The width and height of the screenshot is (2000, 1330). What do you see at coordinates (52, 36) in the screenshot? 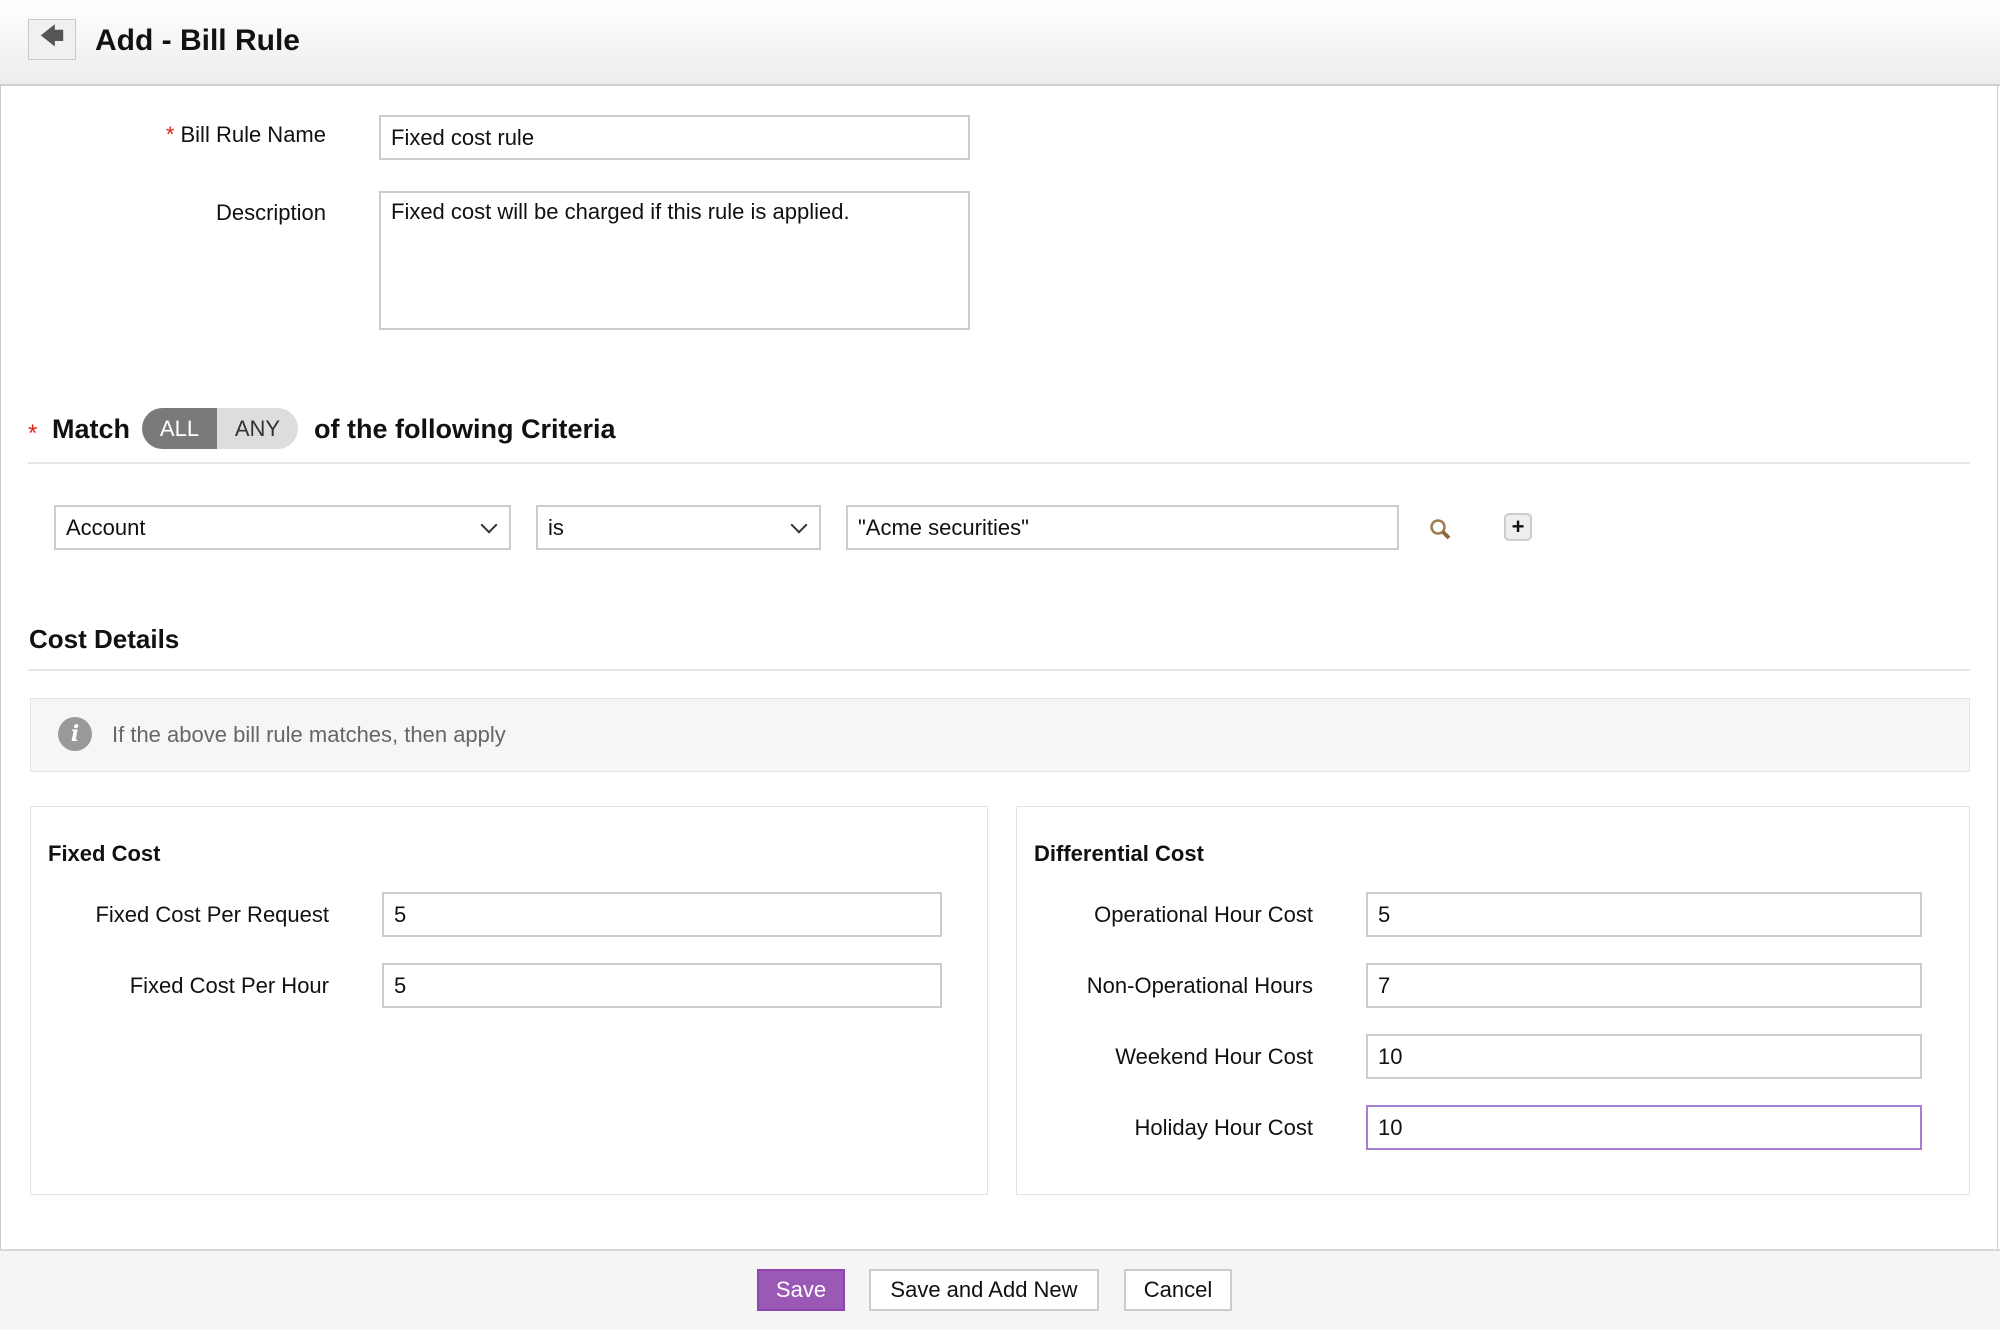
I see `arrow-left-icon: 🡄` at bounding box center [52, 36].